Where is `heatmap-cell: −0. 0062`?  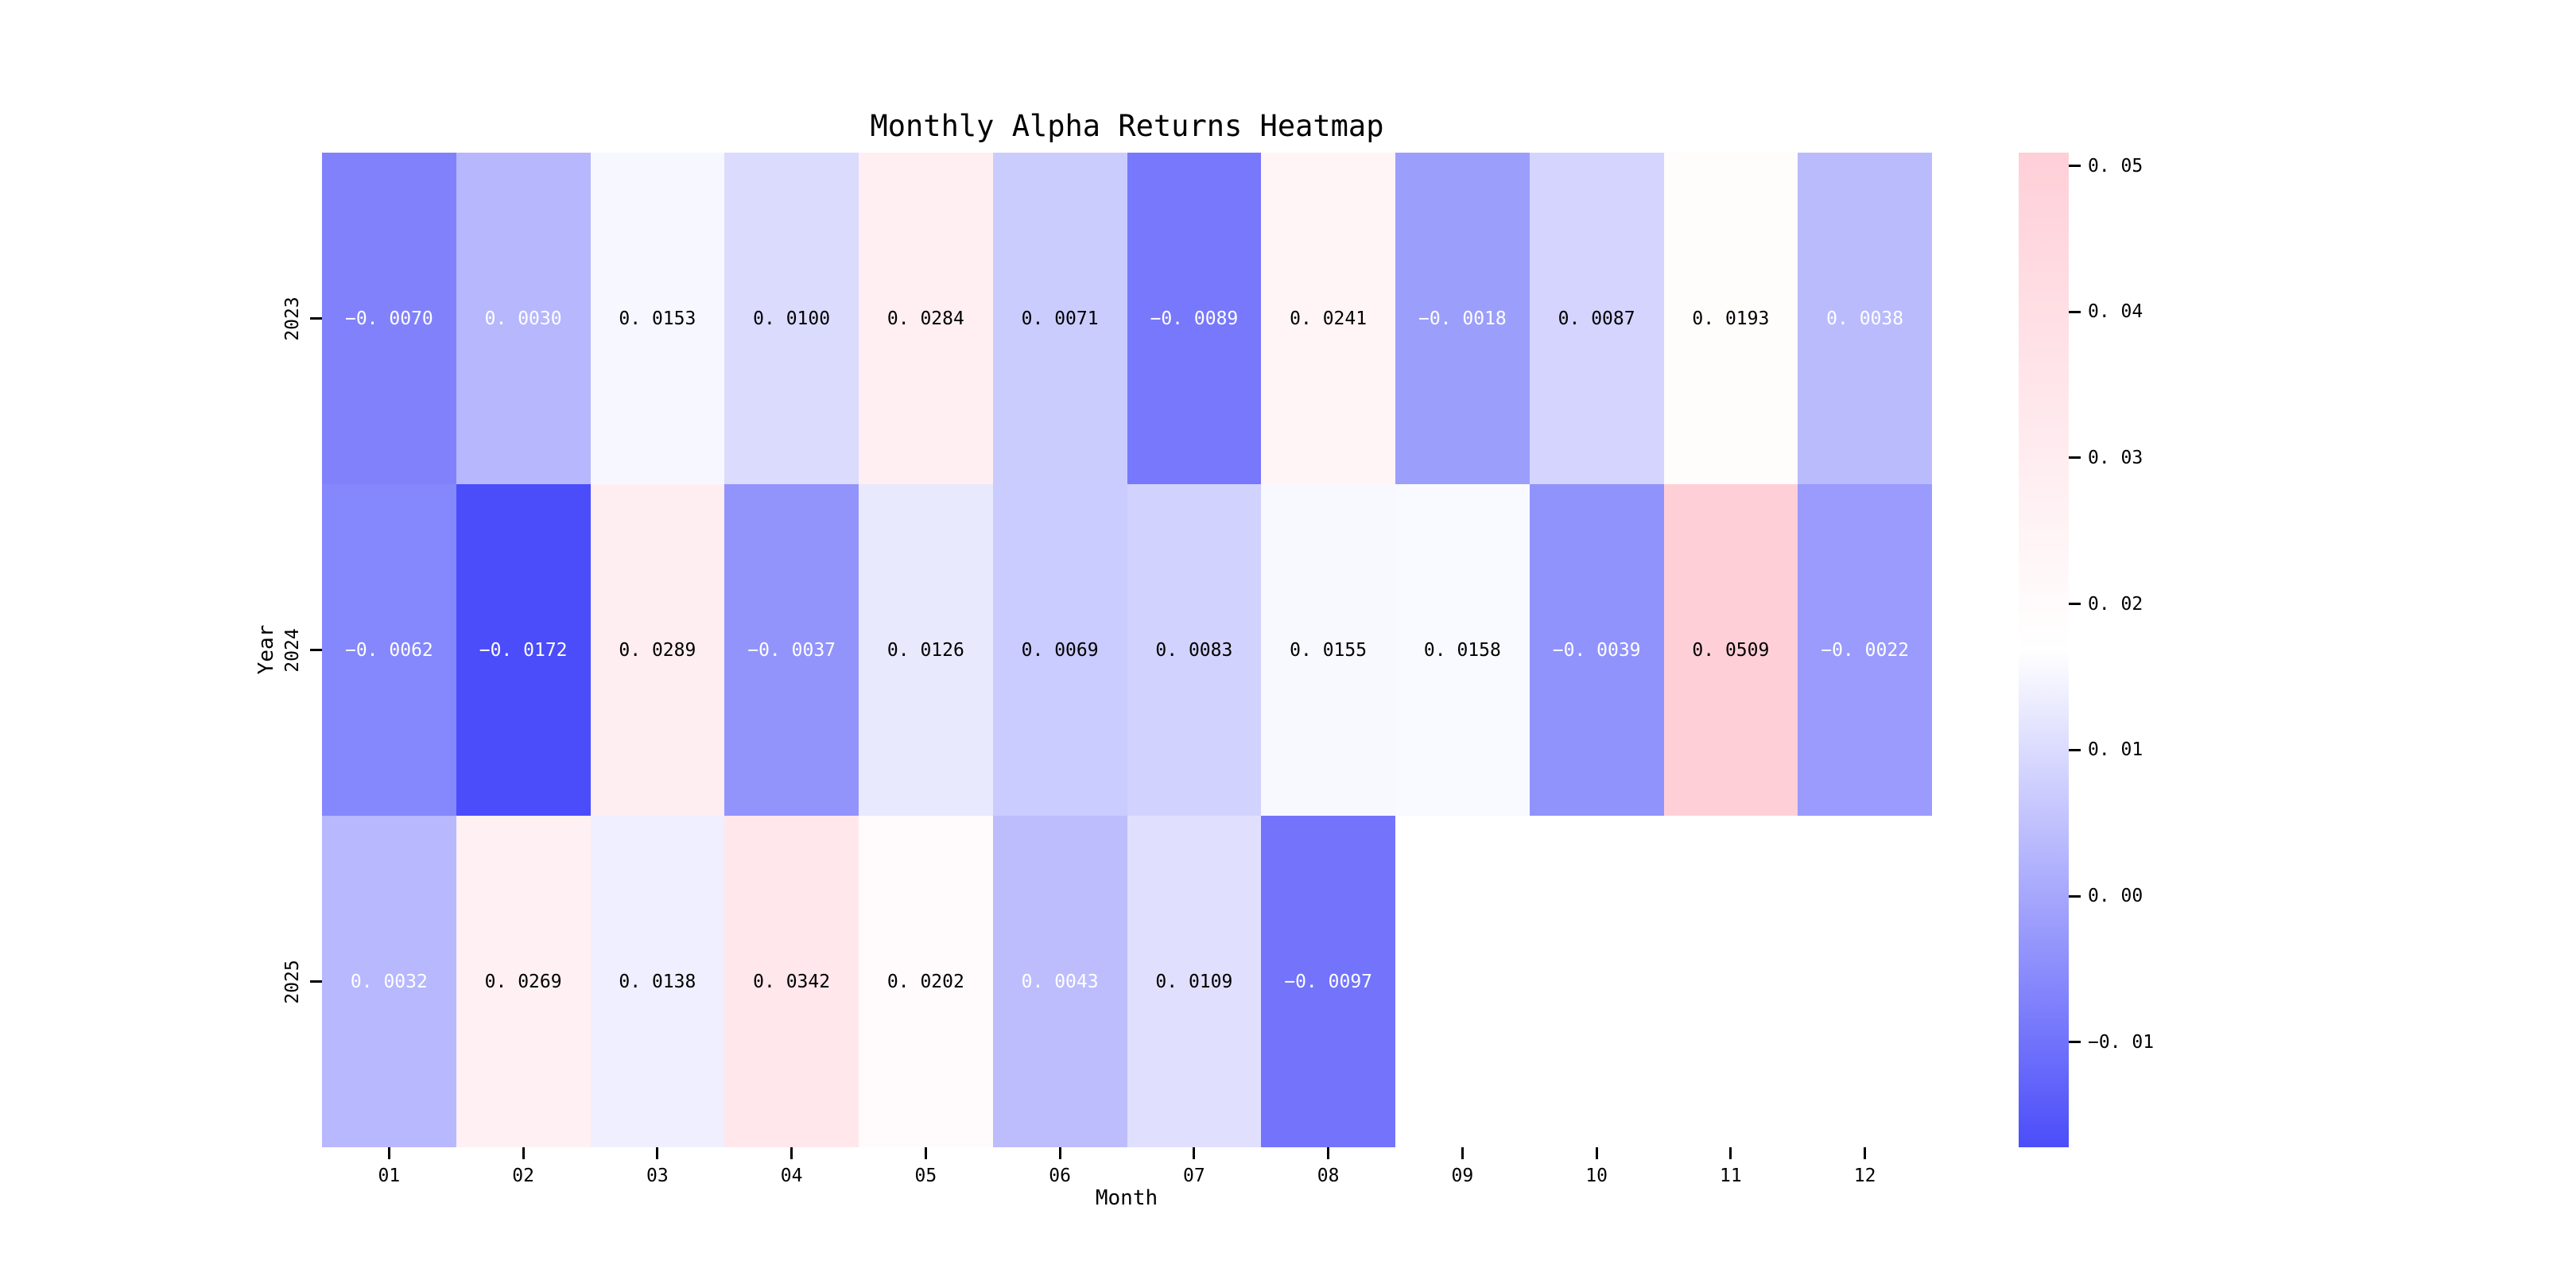 heatmap-cell: −0. 0062 is located at coordinates (389, 650).